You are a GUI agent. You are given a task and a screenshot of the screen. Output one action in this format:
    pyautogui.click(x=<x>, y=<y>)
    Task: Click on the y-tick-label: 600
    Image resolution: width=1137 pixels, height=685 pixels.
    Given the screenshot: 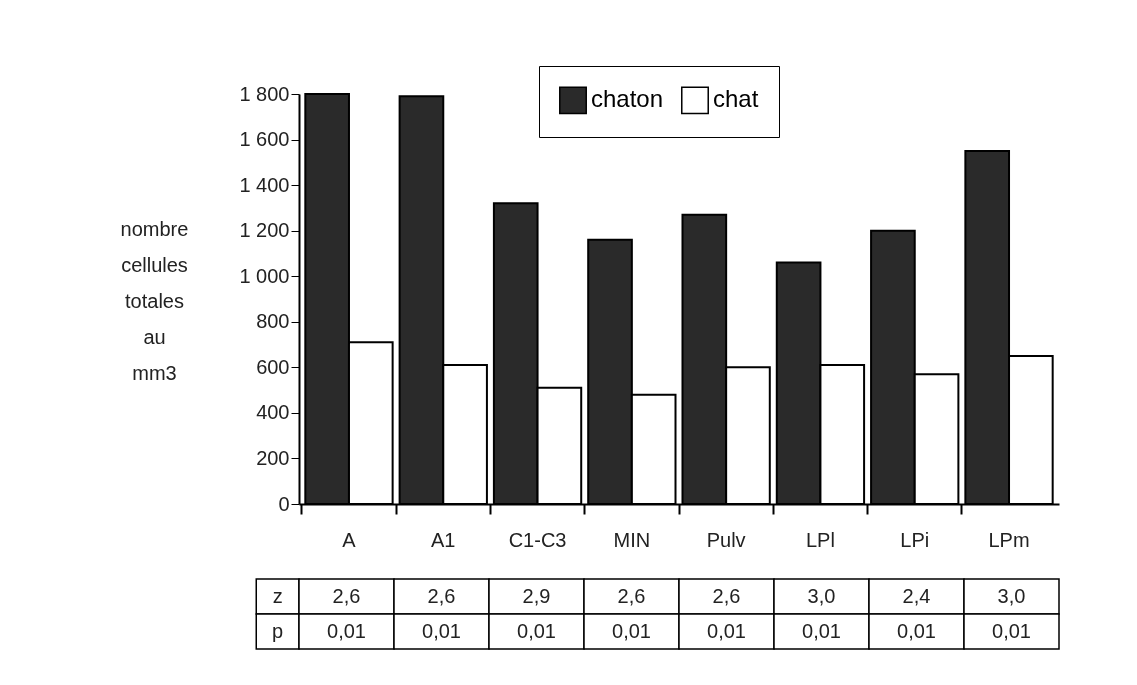 What is the action you would take?
    pyautogui.click(x=273, y=366)
    